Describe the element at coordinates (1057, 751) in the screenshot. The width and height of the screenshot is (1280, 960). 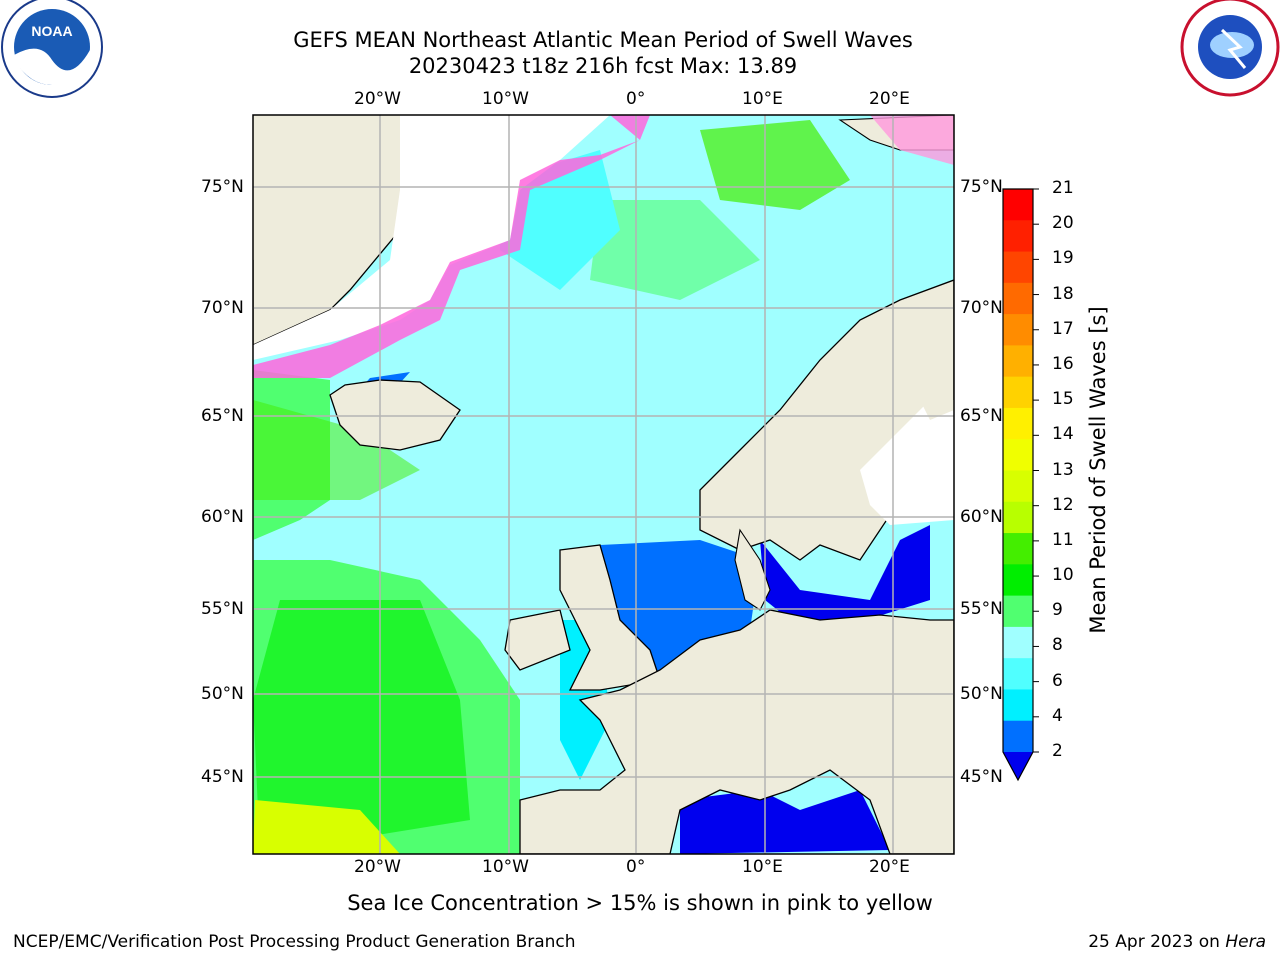
I see `colorbar-tick-label: 2` at that location.